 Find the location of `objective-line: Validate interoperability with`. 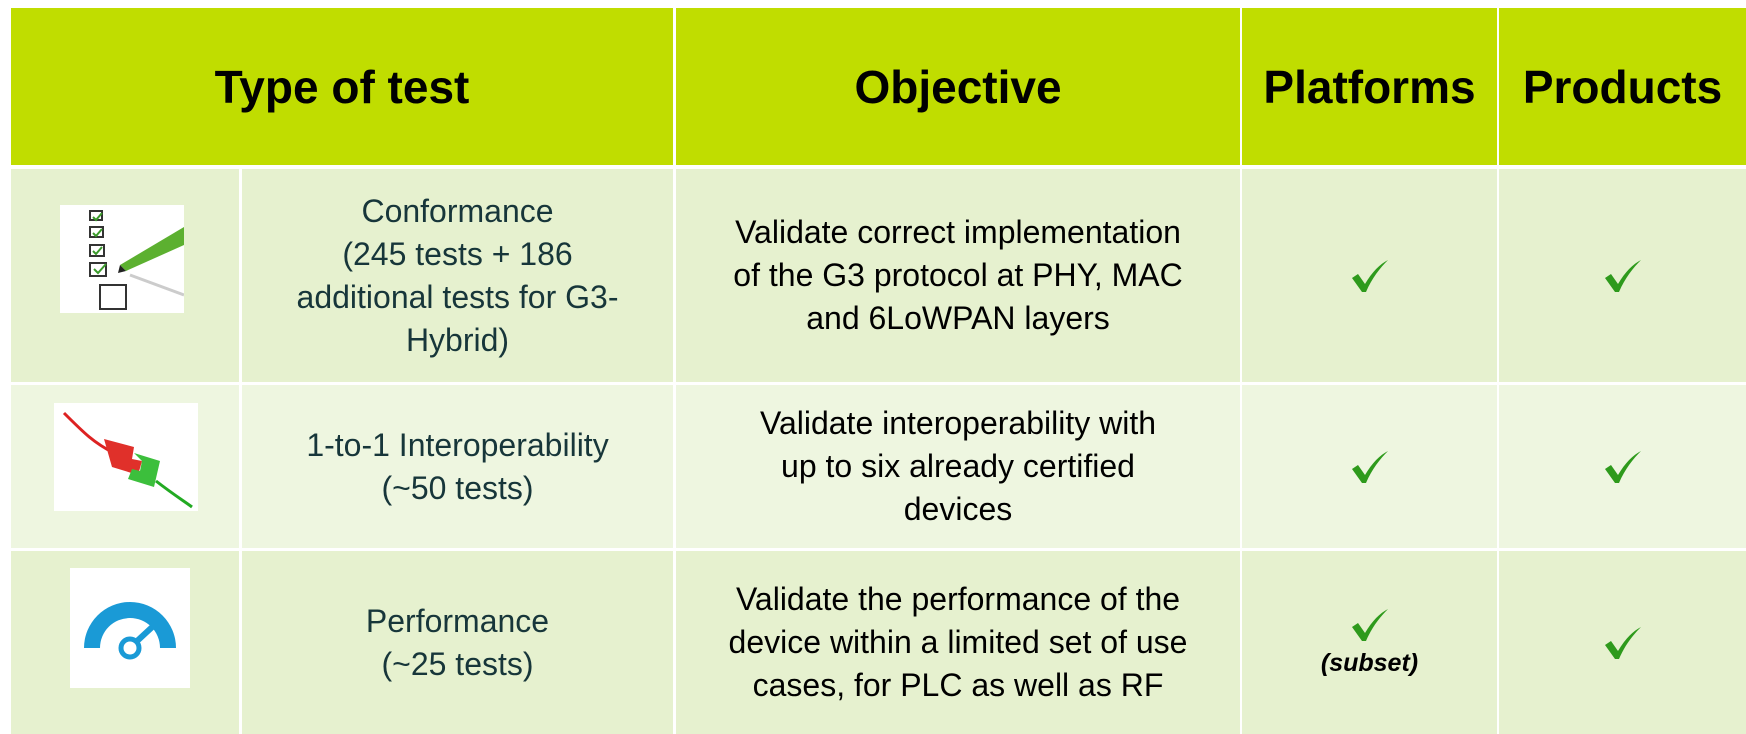

objective-line: Validate interoperability with is located at coordinates (958, 423).